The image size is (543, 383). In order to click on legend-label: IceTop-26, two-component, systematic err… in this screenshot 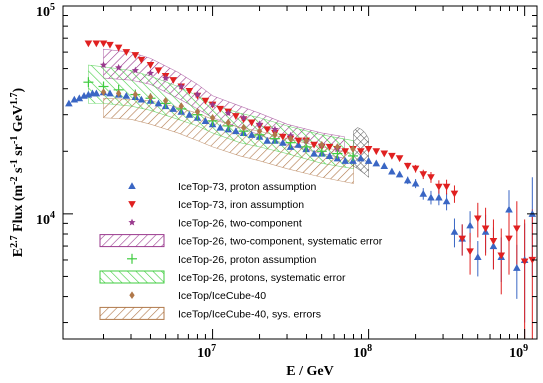, I will do `click(280, 242)`.